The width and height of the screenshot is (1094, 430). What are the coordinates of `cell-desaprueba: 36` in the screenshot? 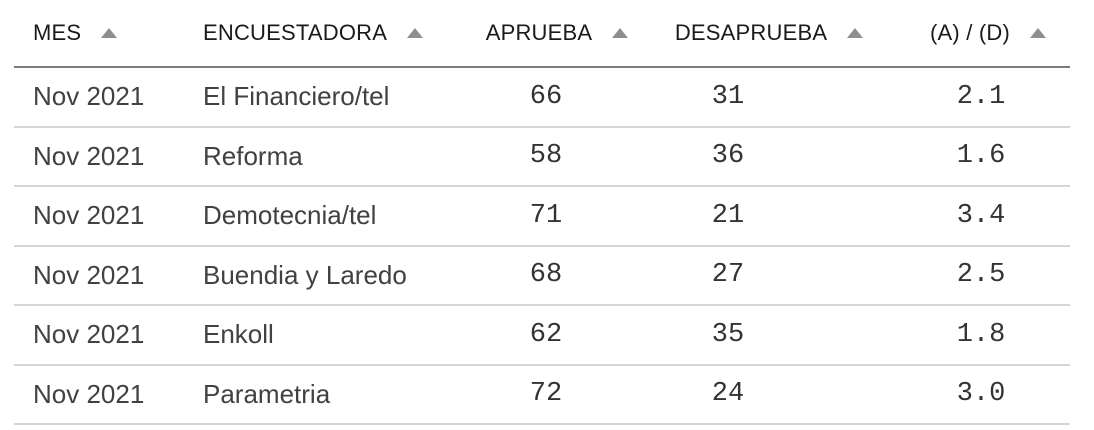 It's located at (728, 156).